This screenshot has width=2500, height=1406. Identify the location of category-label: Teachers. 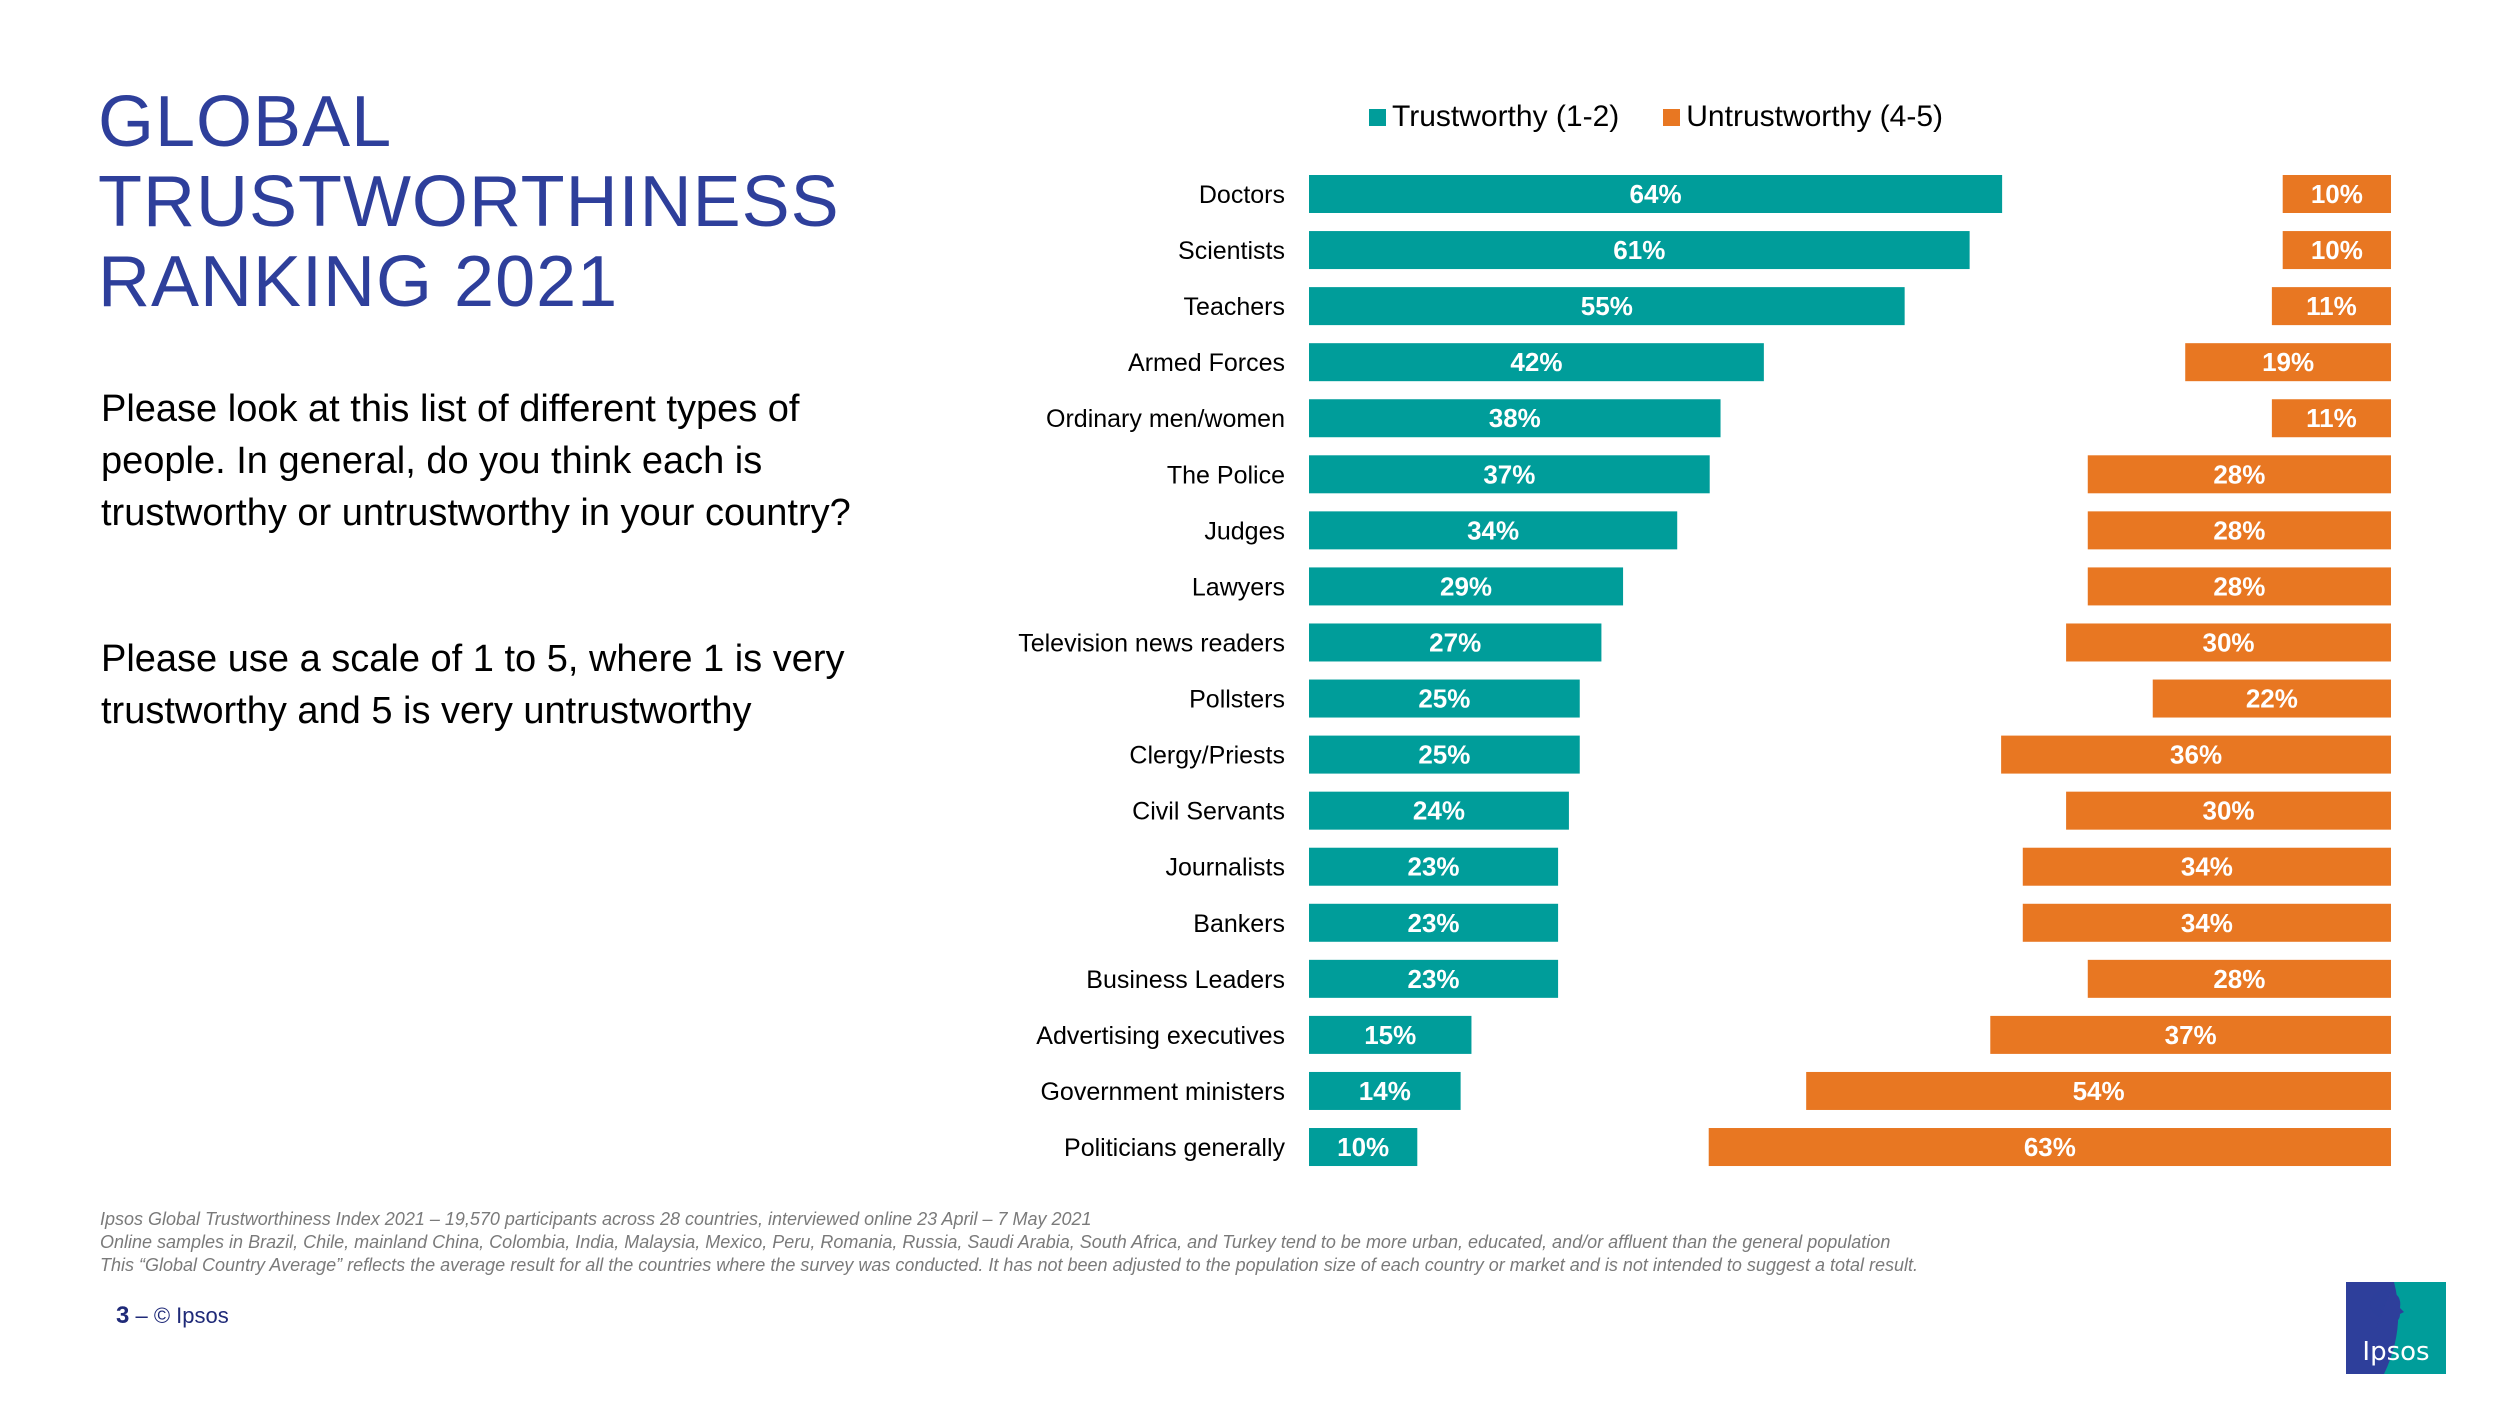
(1234, 307).